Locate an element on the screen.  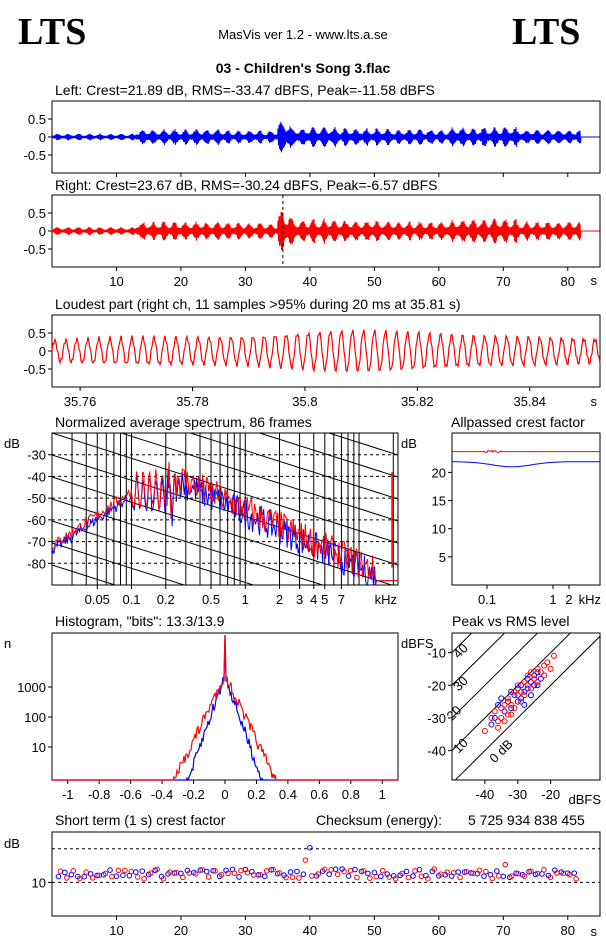
spectrum-xtick-label: 0.2 is located at coordinates (166, 599).